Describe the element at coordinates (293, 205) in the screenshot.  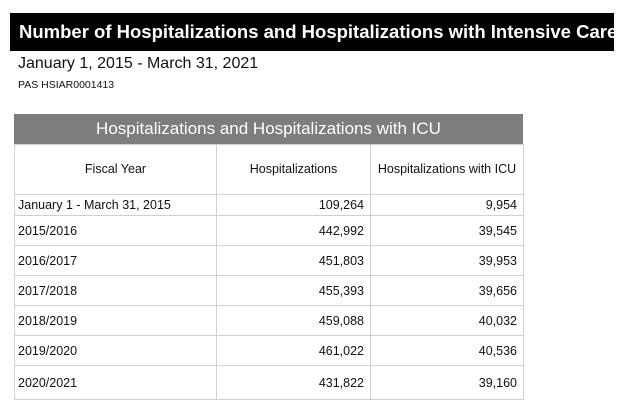
I see `hospitalizations-cell: 109,264` at that location.